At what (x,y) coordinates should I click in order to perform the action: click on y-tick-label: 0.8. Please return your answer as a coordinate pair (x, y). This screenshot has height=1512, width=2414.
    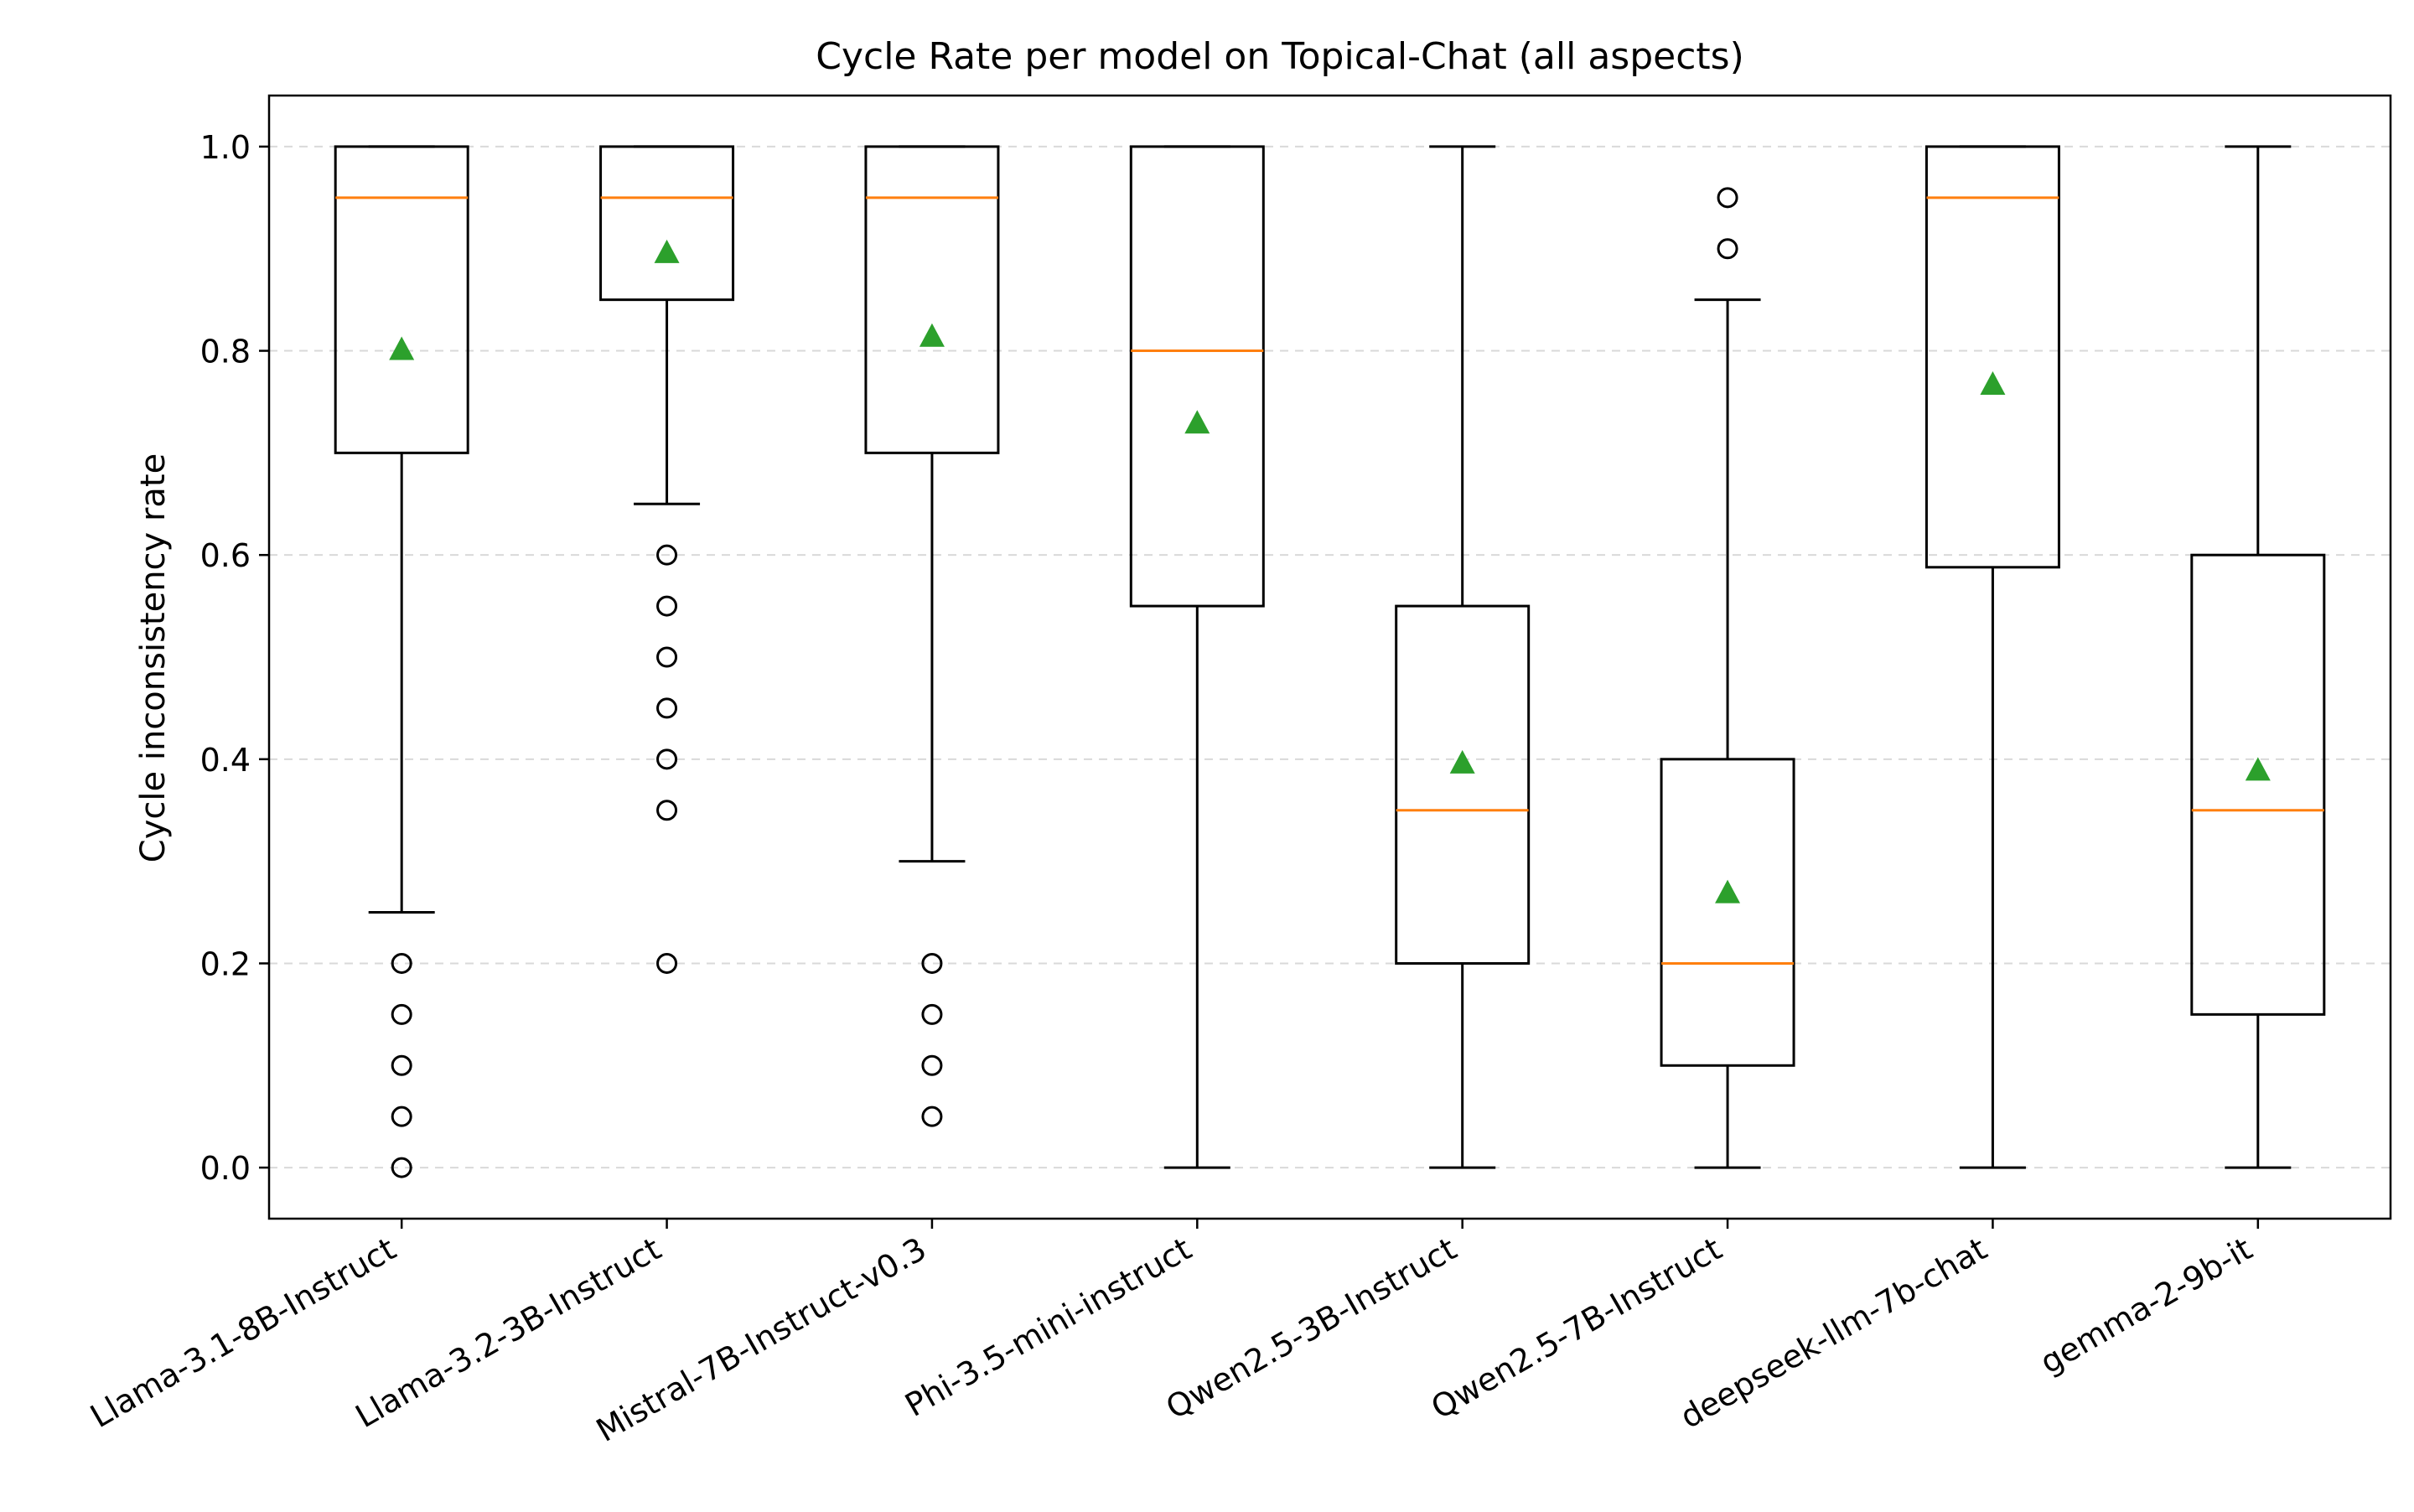
    Looking at the image, I should click on (226, 352).